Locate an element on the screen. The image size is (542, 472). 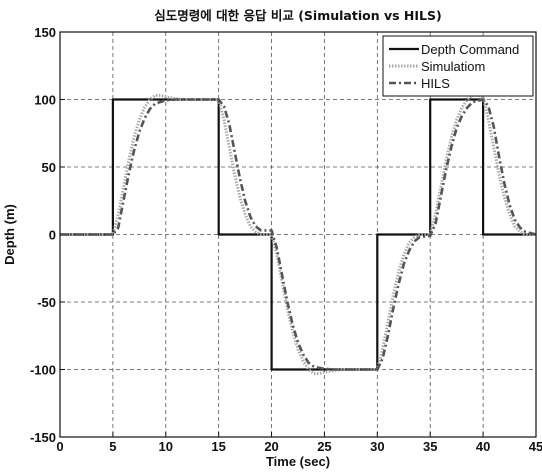
y-tick-label: 100 is located at coordinates (45, 100).